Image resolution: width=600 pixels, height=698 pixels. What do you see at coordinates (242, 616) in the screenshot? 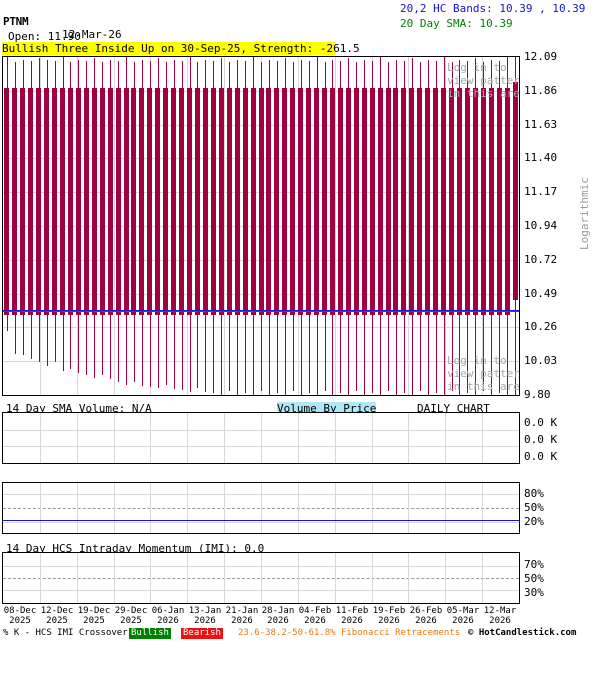
I see `date-axis-tick: 21-Jan 2026` at bounding box center [242, 616].